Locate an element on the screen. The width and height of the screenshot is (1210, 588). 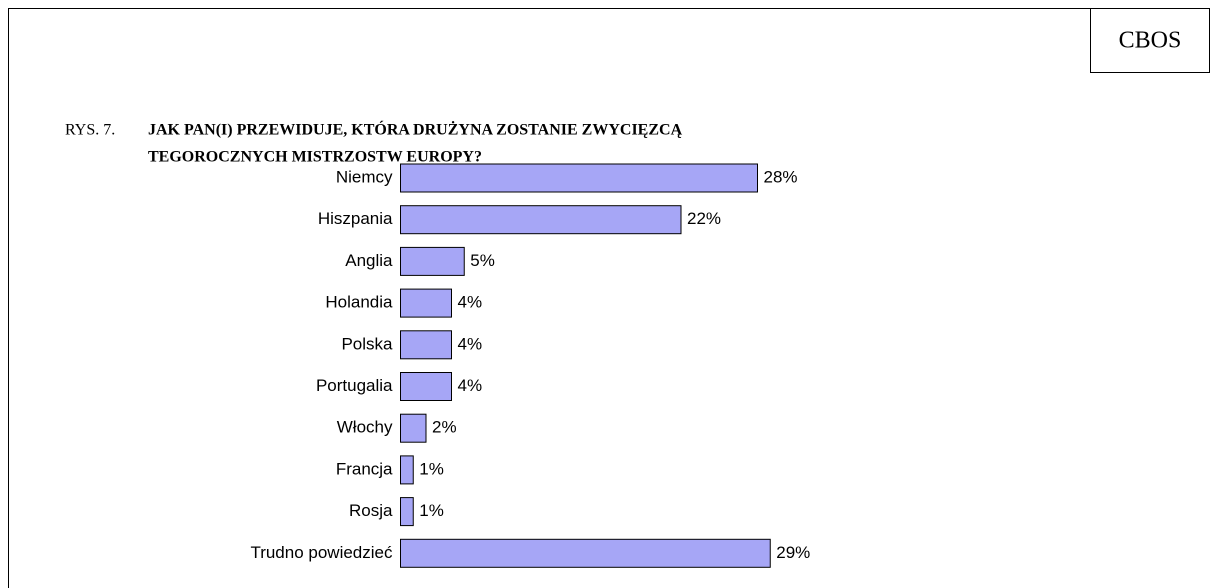
value-label: 22% is located at coordinates (704, 218).